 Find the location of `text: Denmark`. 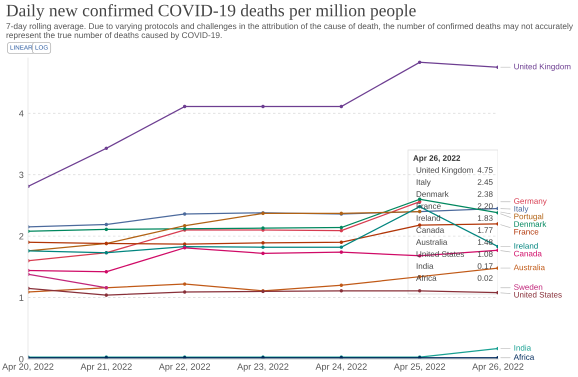

text: Denmark is located at coordinates (530, 224).